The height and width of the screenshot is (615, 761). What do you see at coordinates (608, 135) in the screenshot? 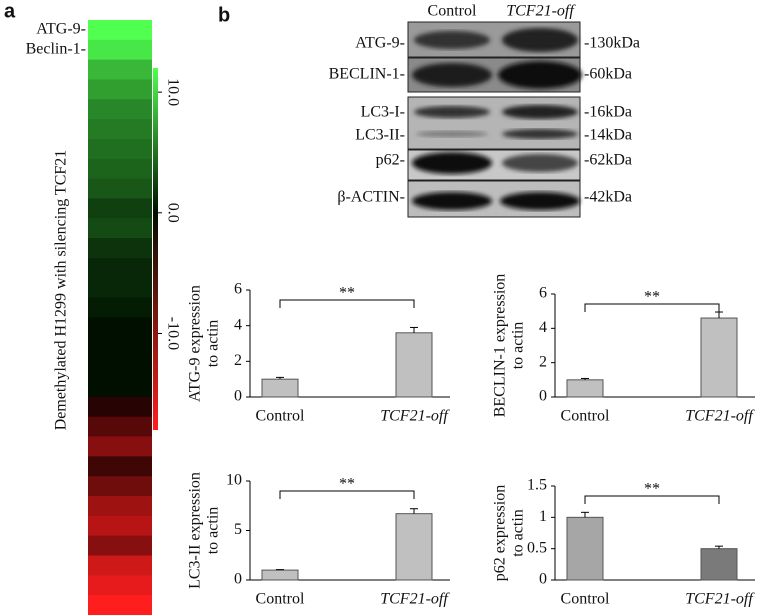
I see `blot-size-label: -14kDa` at bounding box center [608, 135].